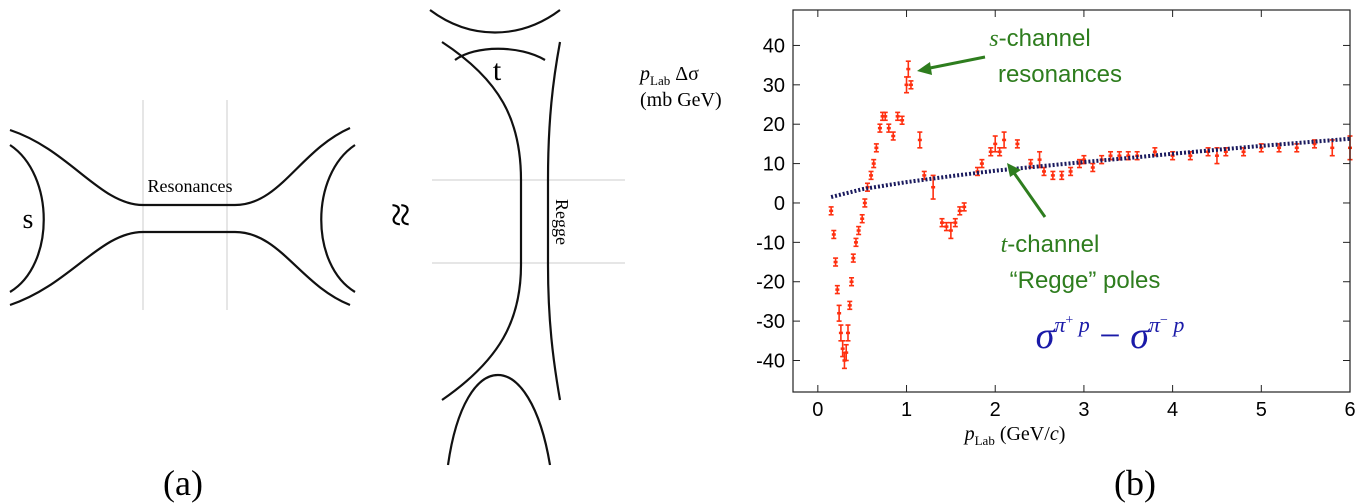  Describe the element at coordinates (770, 322) in the screenshot. I see `y-tick-label: -30` at that location.